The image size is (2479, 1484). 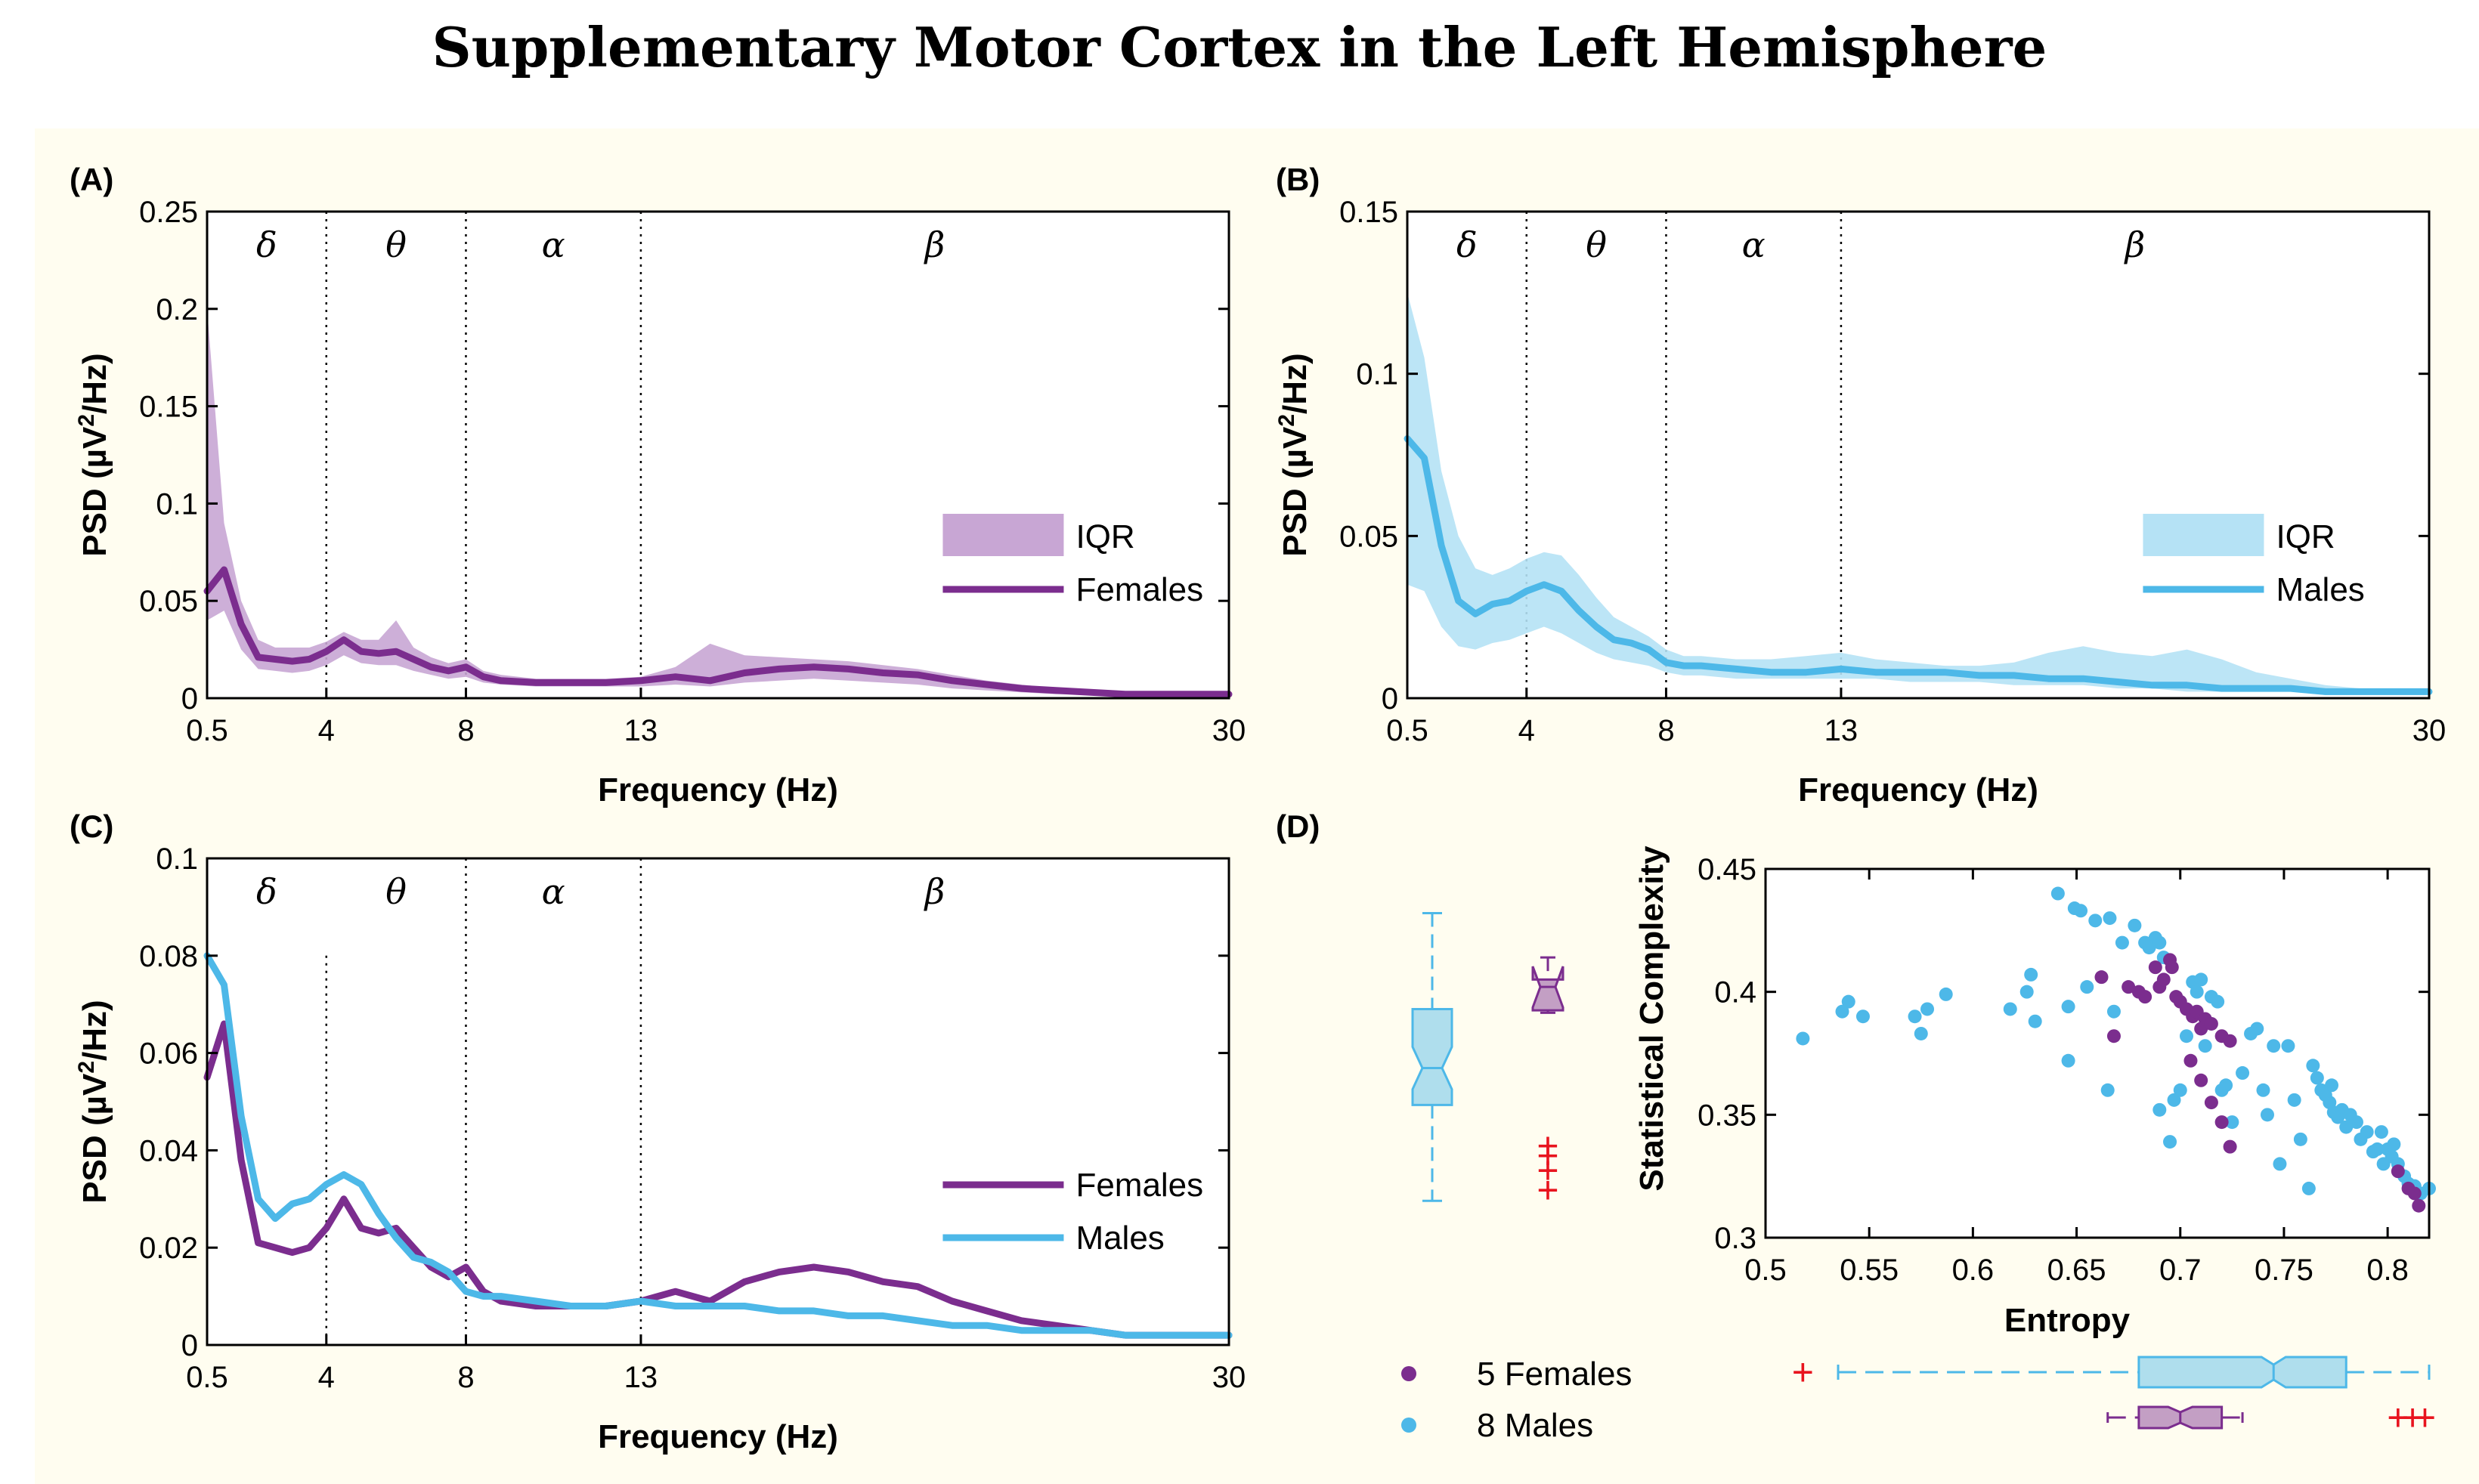 What do you see at coordinates (718, 1436) in the screenshot?
I see `x-axis-label: Frequency (Hz)` at bounding box center [718, 1436].